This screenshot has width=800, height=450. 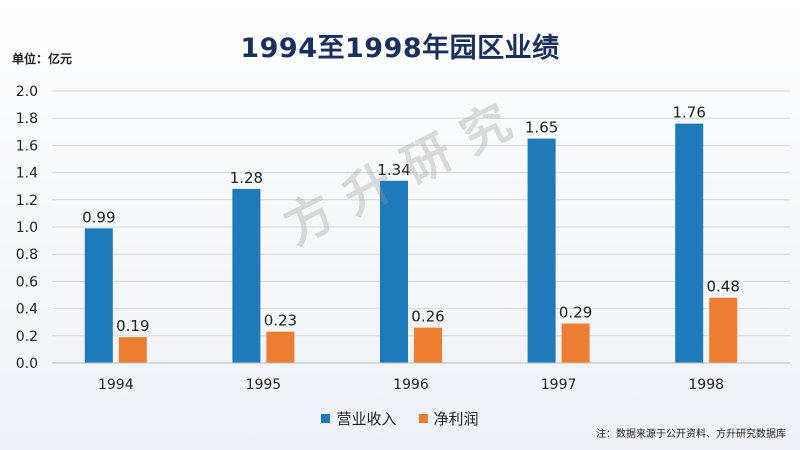 What do you see at coordinates (541, 128) in the screenshot?
I see `data-label: 1.65` at bounding box center [541, 128].